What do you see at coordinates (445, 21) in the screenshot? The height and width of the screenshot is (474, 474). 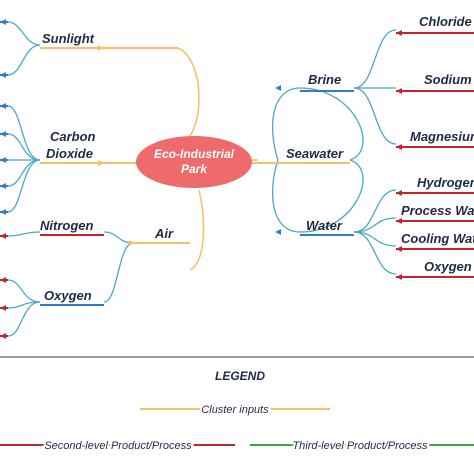 I see `node-chloride: Chloride` at bounding box center [445, 21].